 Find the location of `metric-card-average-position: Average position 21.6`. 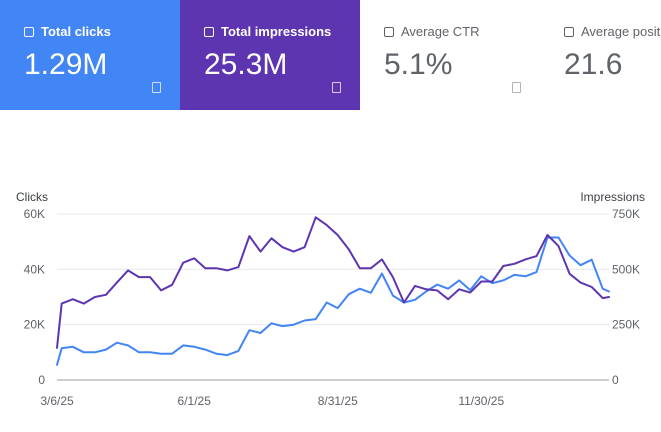

metric-card-average-position: Average position 21.6 is located at coordinates (600, 55).